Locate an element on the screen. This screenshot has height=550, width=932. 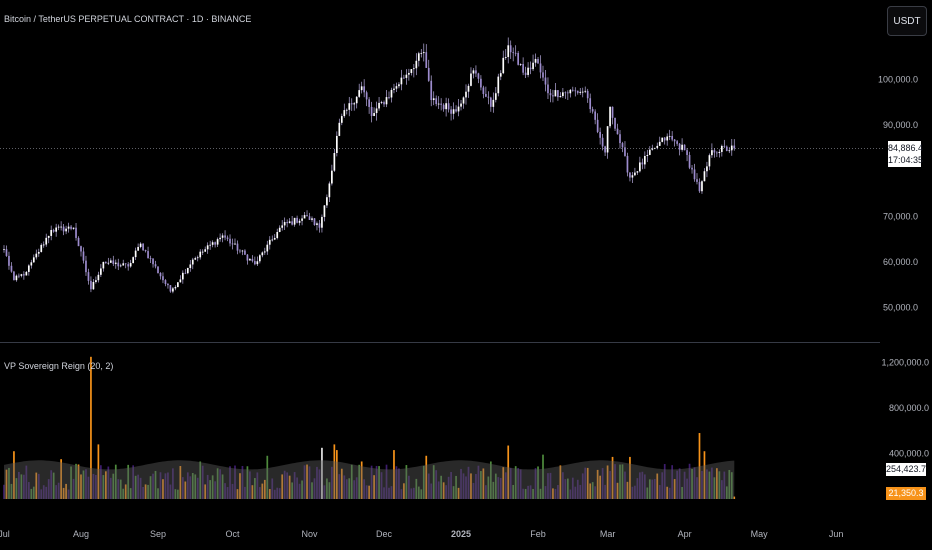
time-tick-label: Oct is located at coordinates (233, 534).